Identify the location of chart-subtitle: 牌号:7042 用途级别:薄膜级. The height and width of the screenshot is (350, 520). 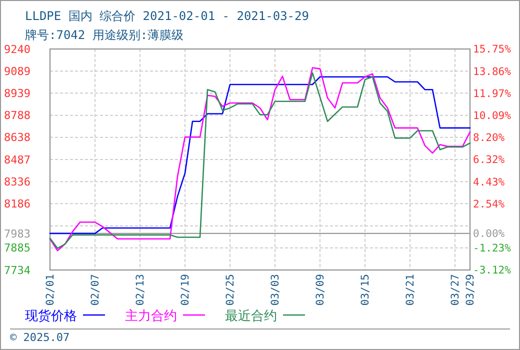
(104, 35).